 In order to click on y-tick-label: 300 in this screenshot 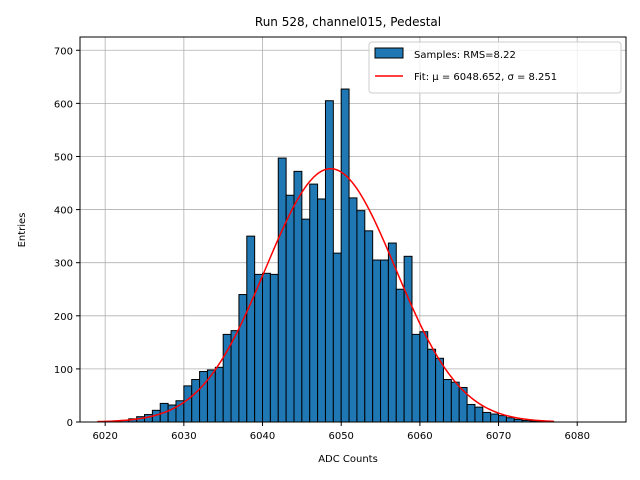, I will do `click(63, 264)`.